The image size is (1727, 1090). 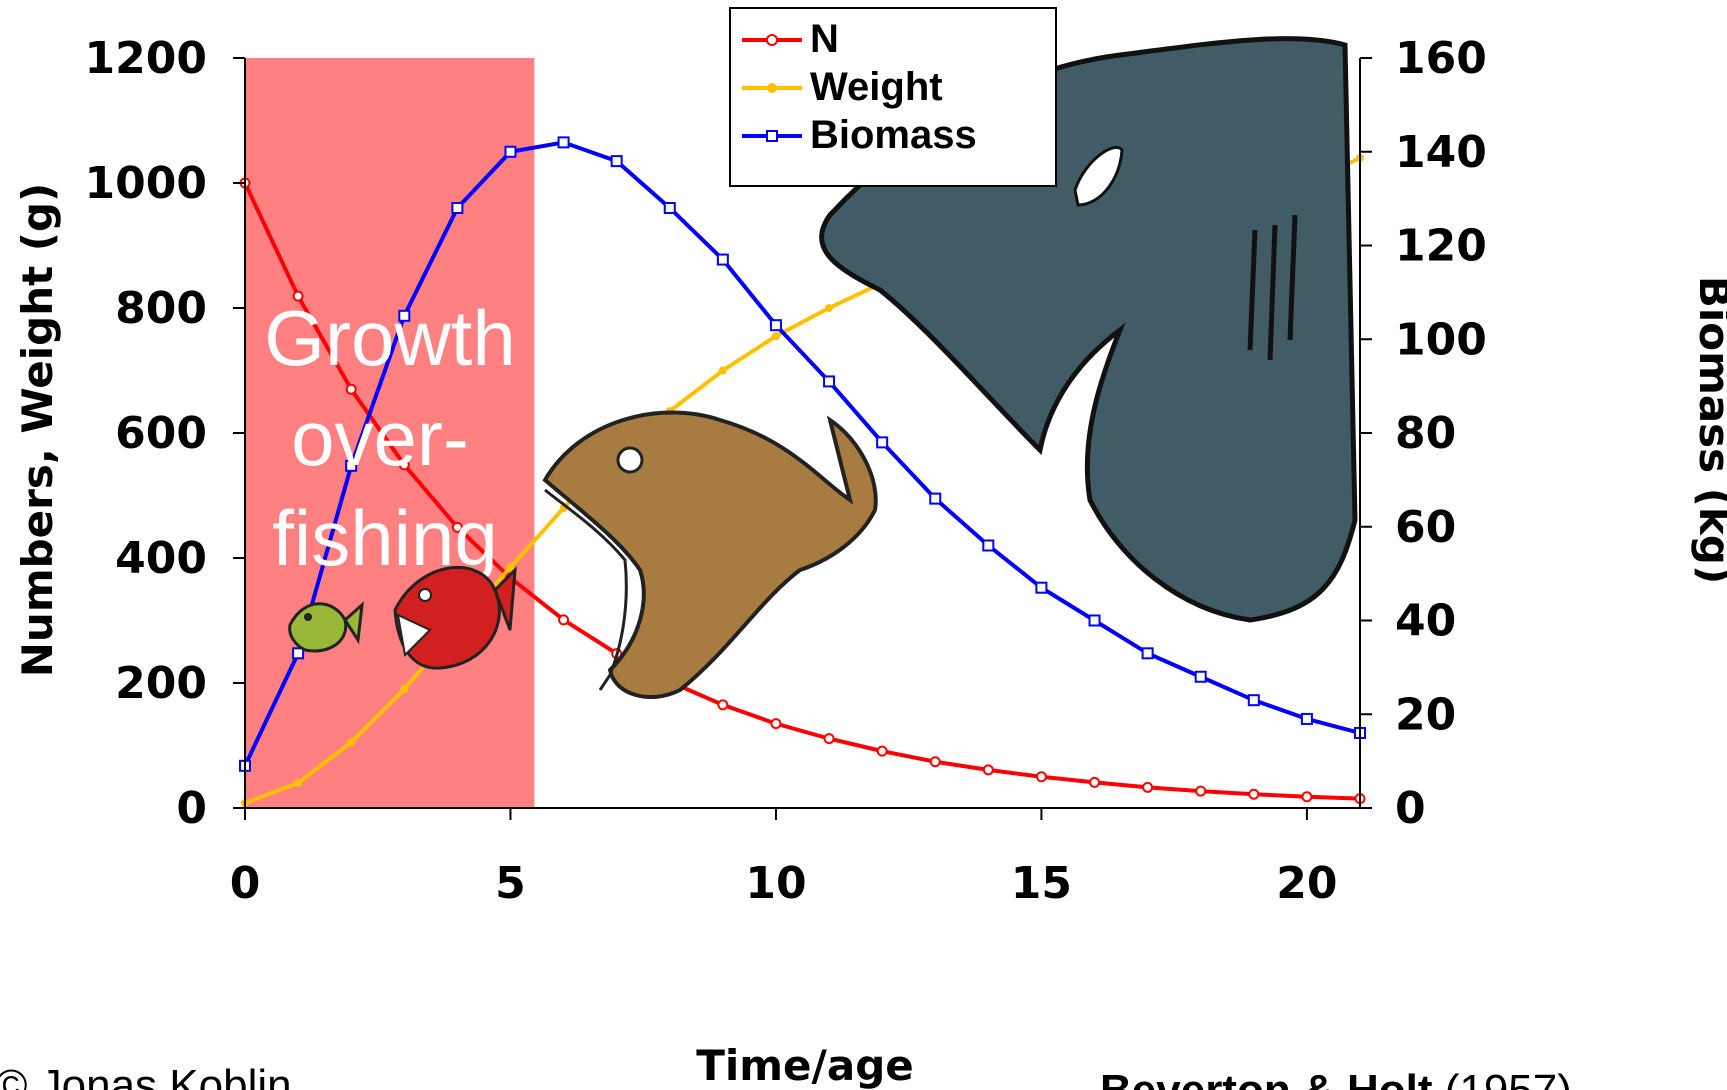 I want to click on y-left-tick-label-1200: 1200, so click(x=146, y=58).